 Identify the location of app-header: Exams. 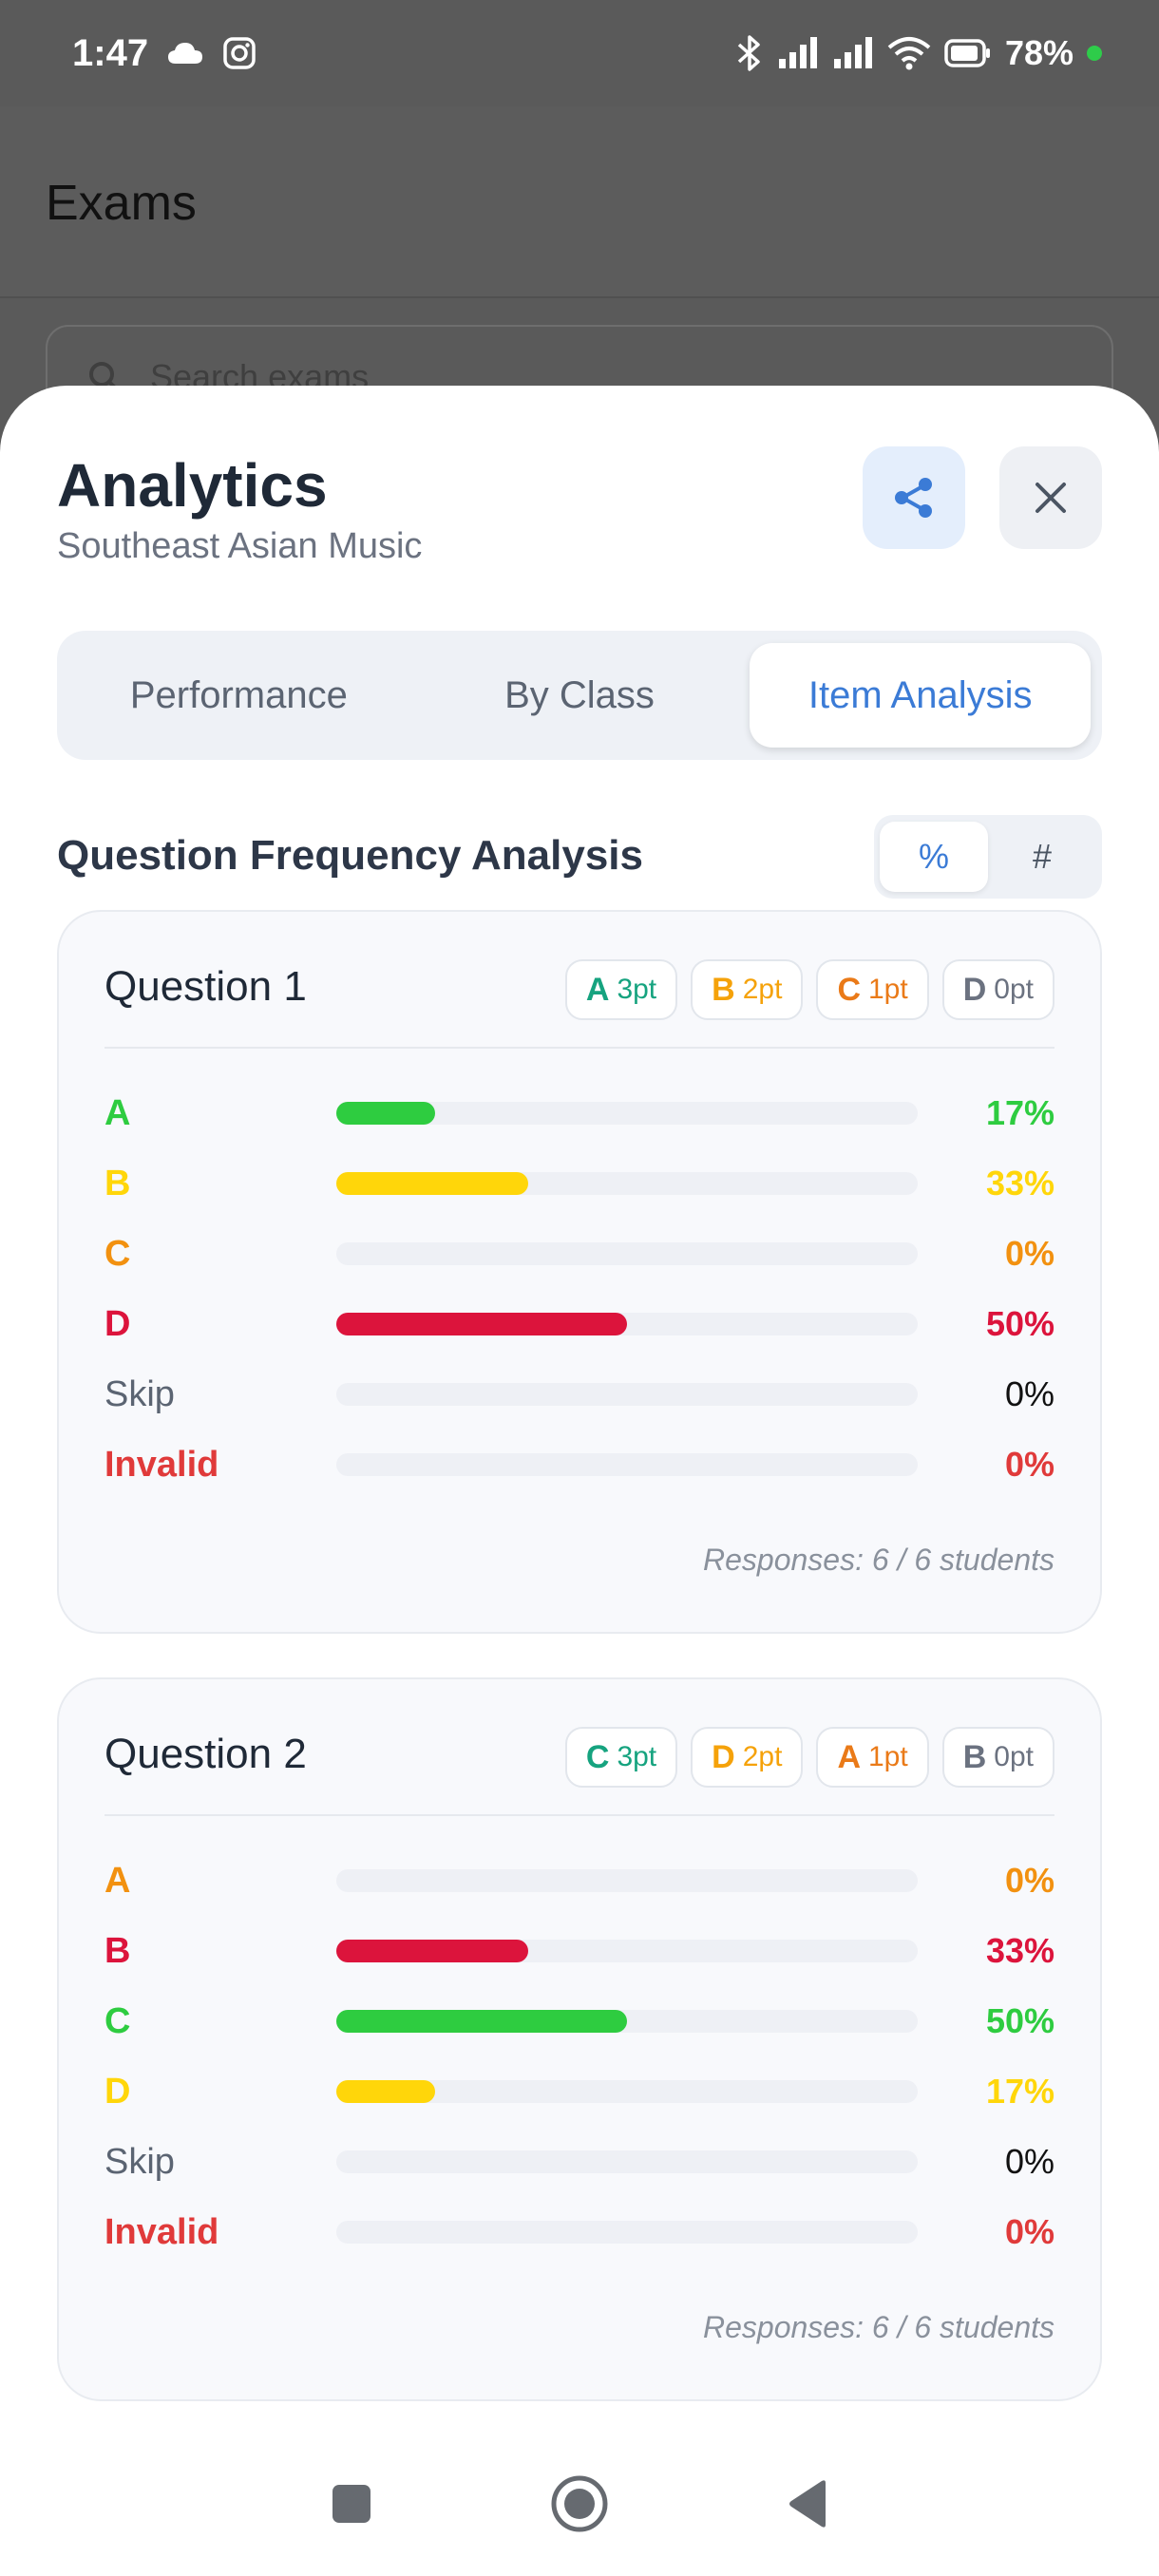
(579, 202).